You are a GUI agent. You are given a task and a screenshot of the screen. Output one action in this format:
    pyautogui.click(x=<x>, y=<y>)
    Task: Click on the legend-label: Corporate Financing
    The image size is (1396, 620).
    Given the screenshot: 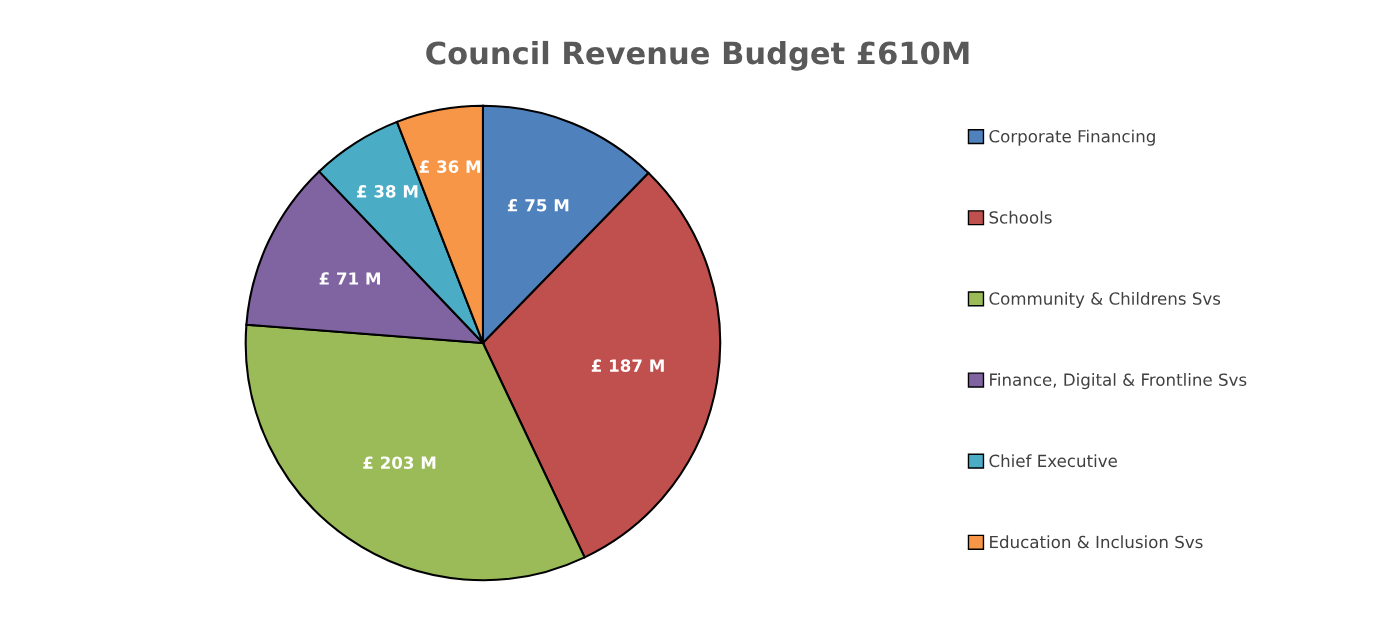 What is the action you would take?
    pyautogui.click(x=1072, y=137)
    